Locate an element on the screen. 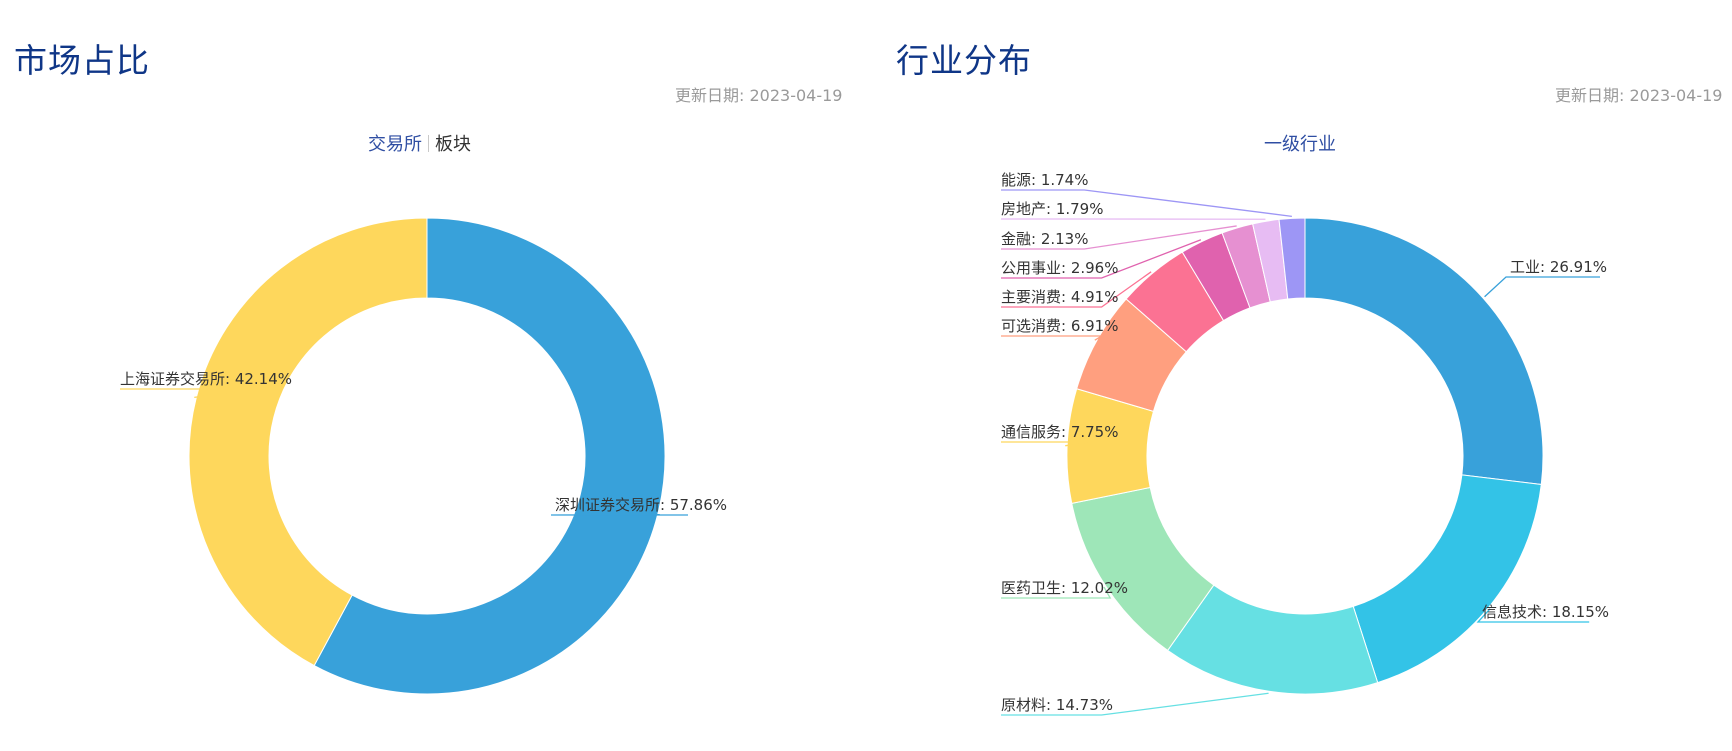  slice-label: 可选消费: 6.91% is located at coordinates (1059, 326).